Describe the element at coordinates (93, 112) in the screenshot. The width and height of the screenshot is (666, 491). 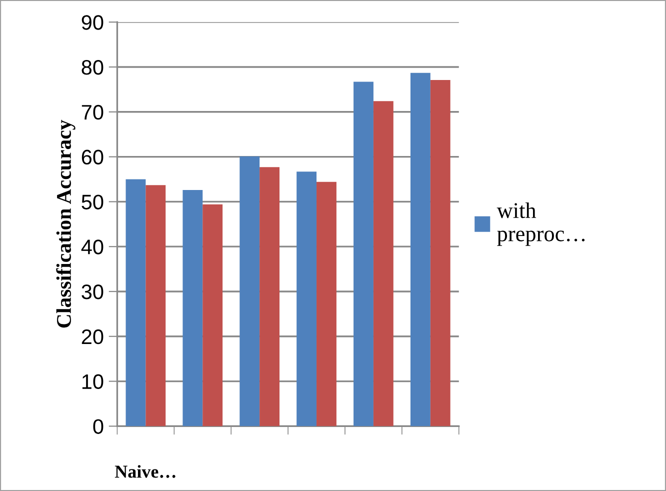
I see `y-tick-label: 70` at that location.